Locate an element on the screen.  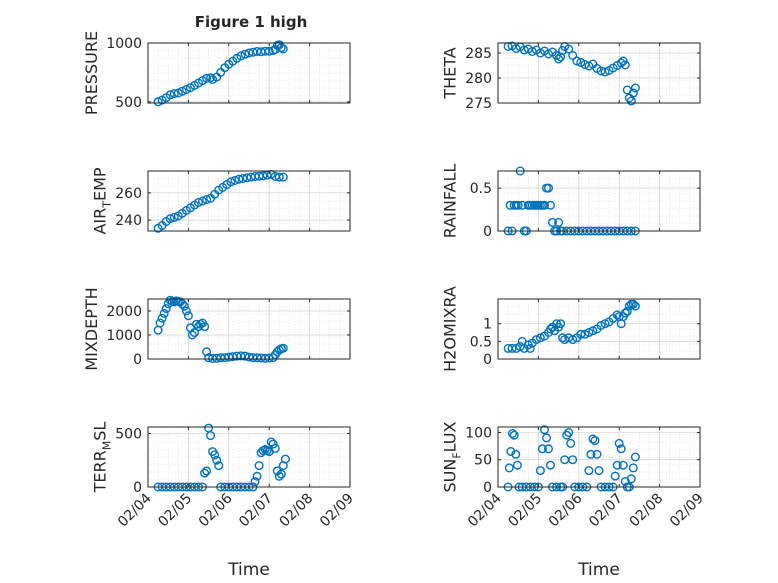
y-axis-label: RAINFALL is located at coordinates (449, 201).